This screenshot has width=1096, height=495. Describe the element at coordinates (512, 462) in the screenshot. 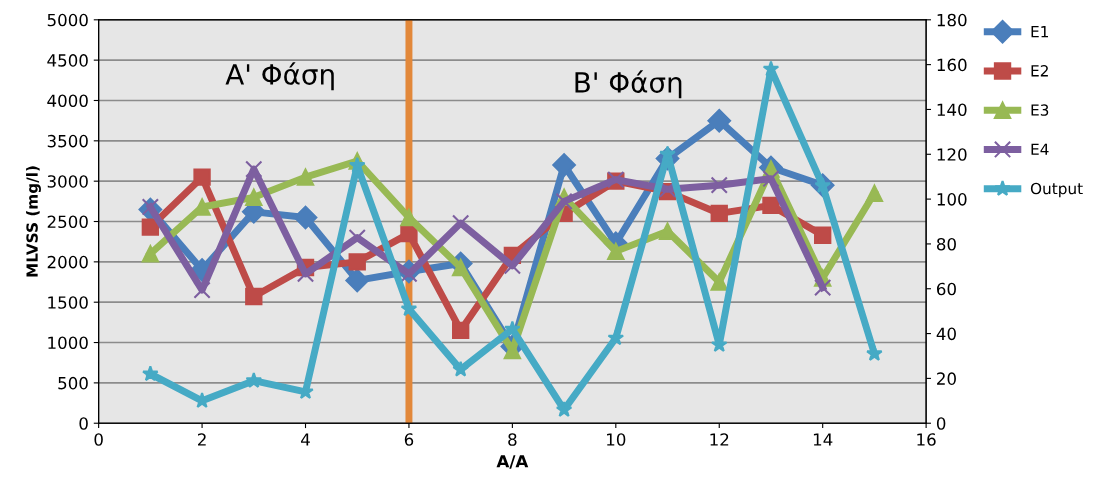

I see `x-axis-title: A/A` at that location.